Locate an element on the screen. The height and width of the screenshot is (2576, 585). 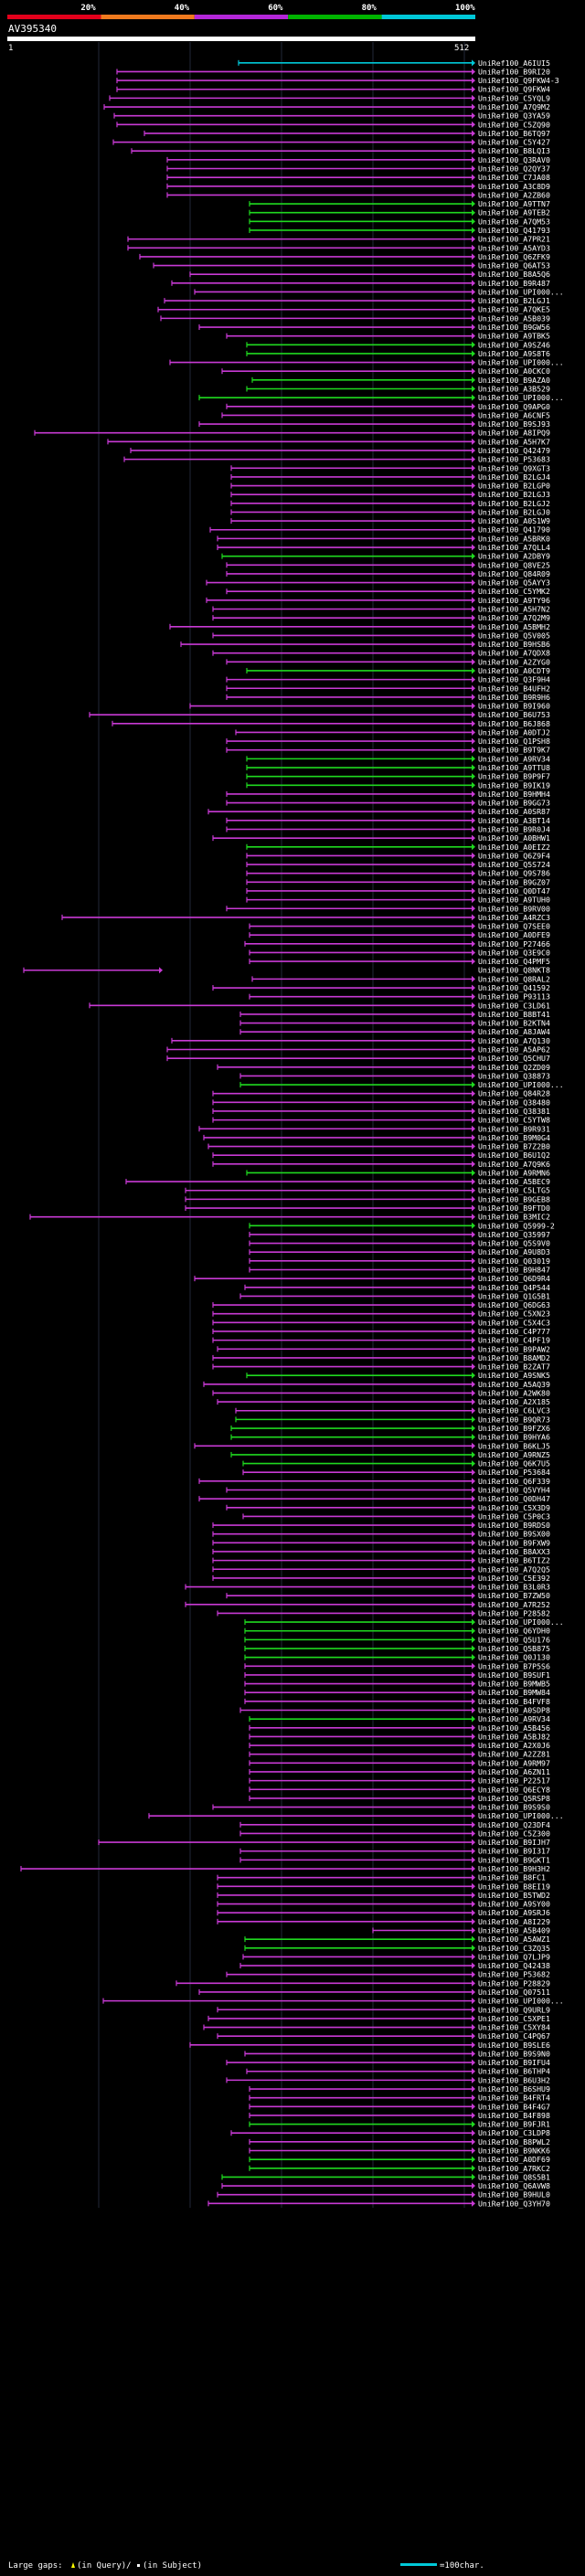
hit-label: UniRef100_C5X4C3 is located at coordinates (514, 1322).